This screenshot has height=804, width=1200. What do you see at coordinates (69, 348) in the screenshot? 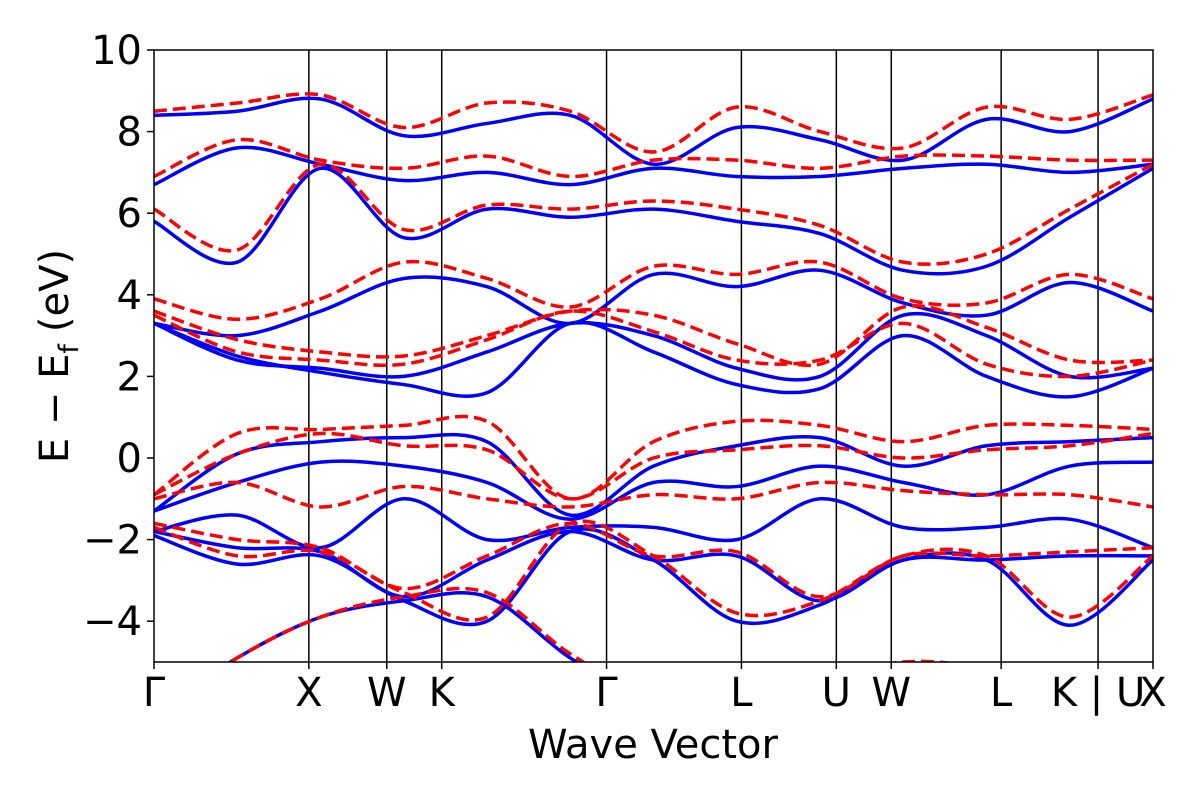
I see `y-axis-label-subscript: f` at bounding box center [69, 348].